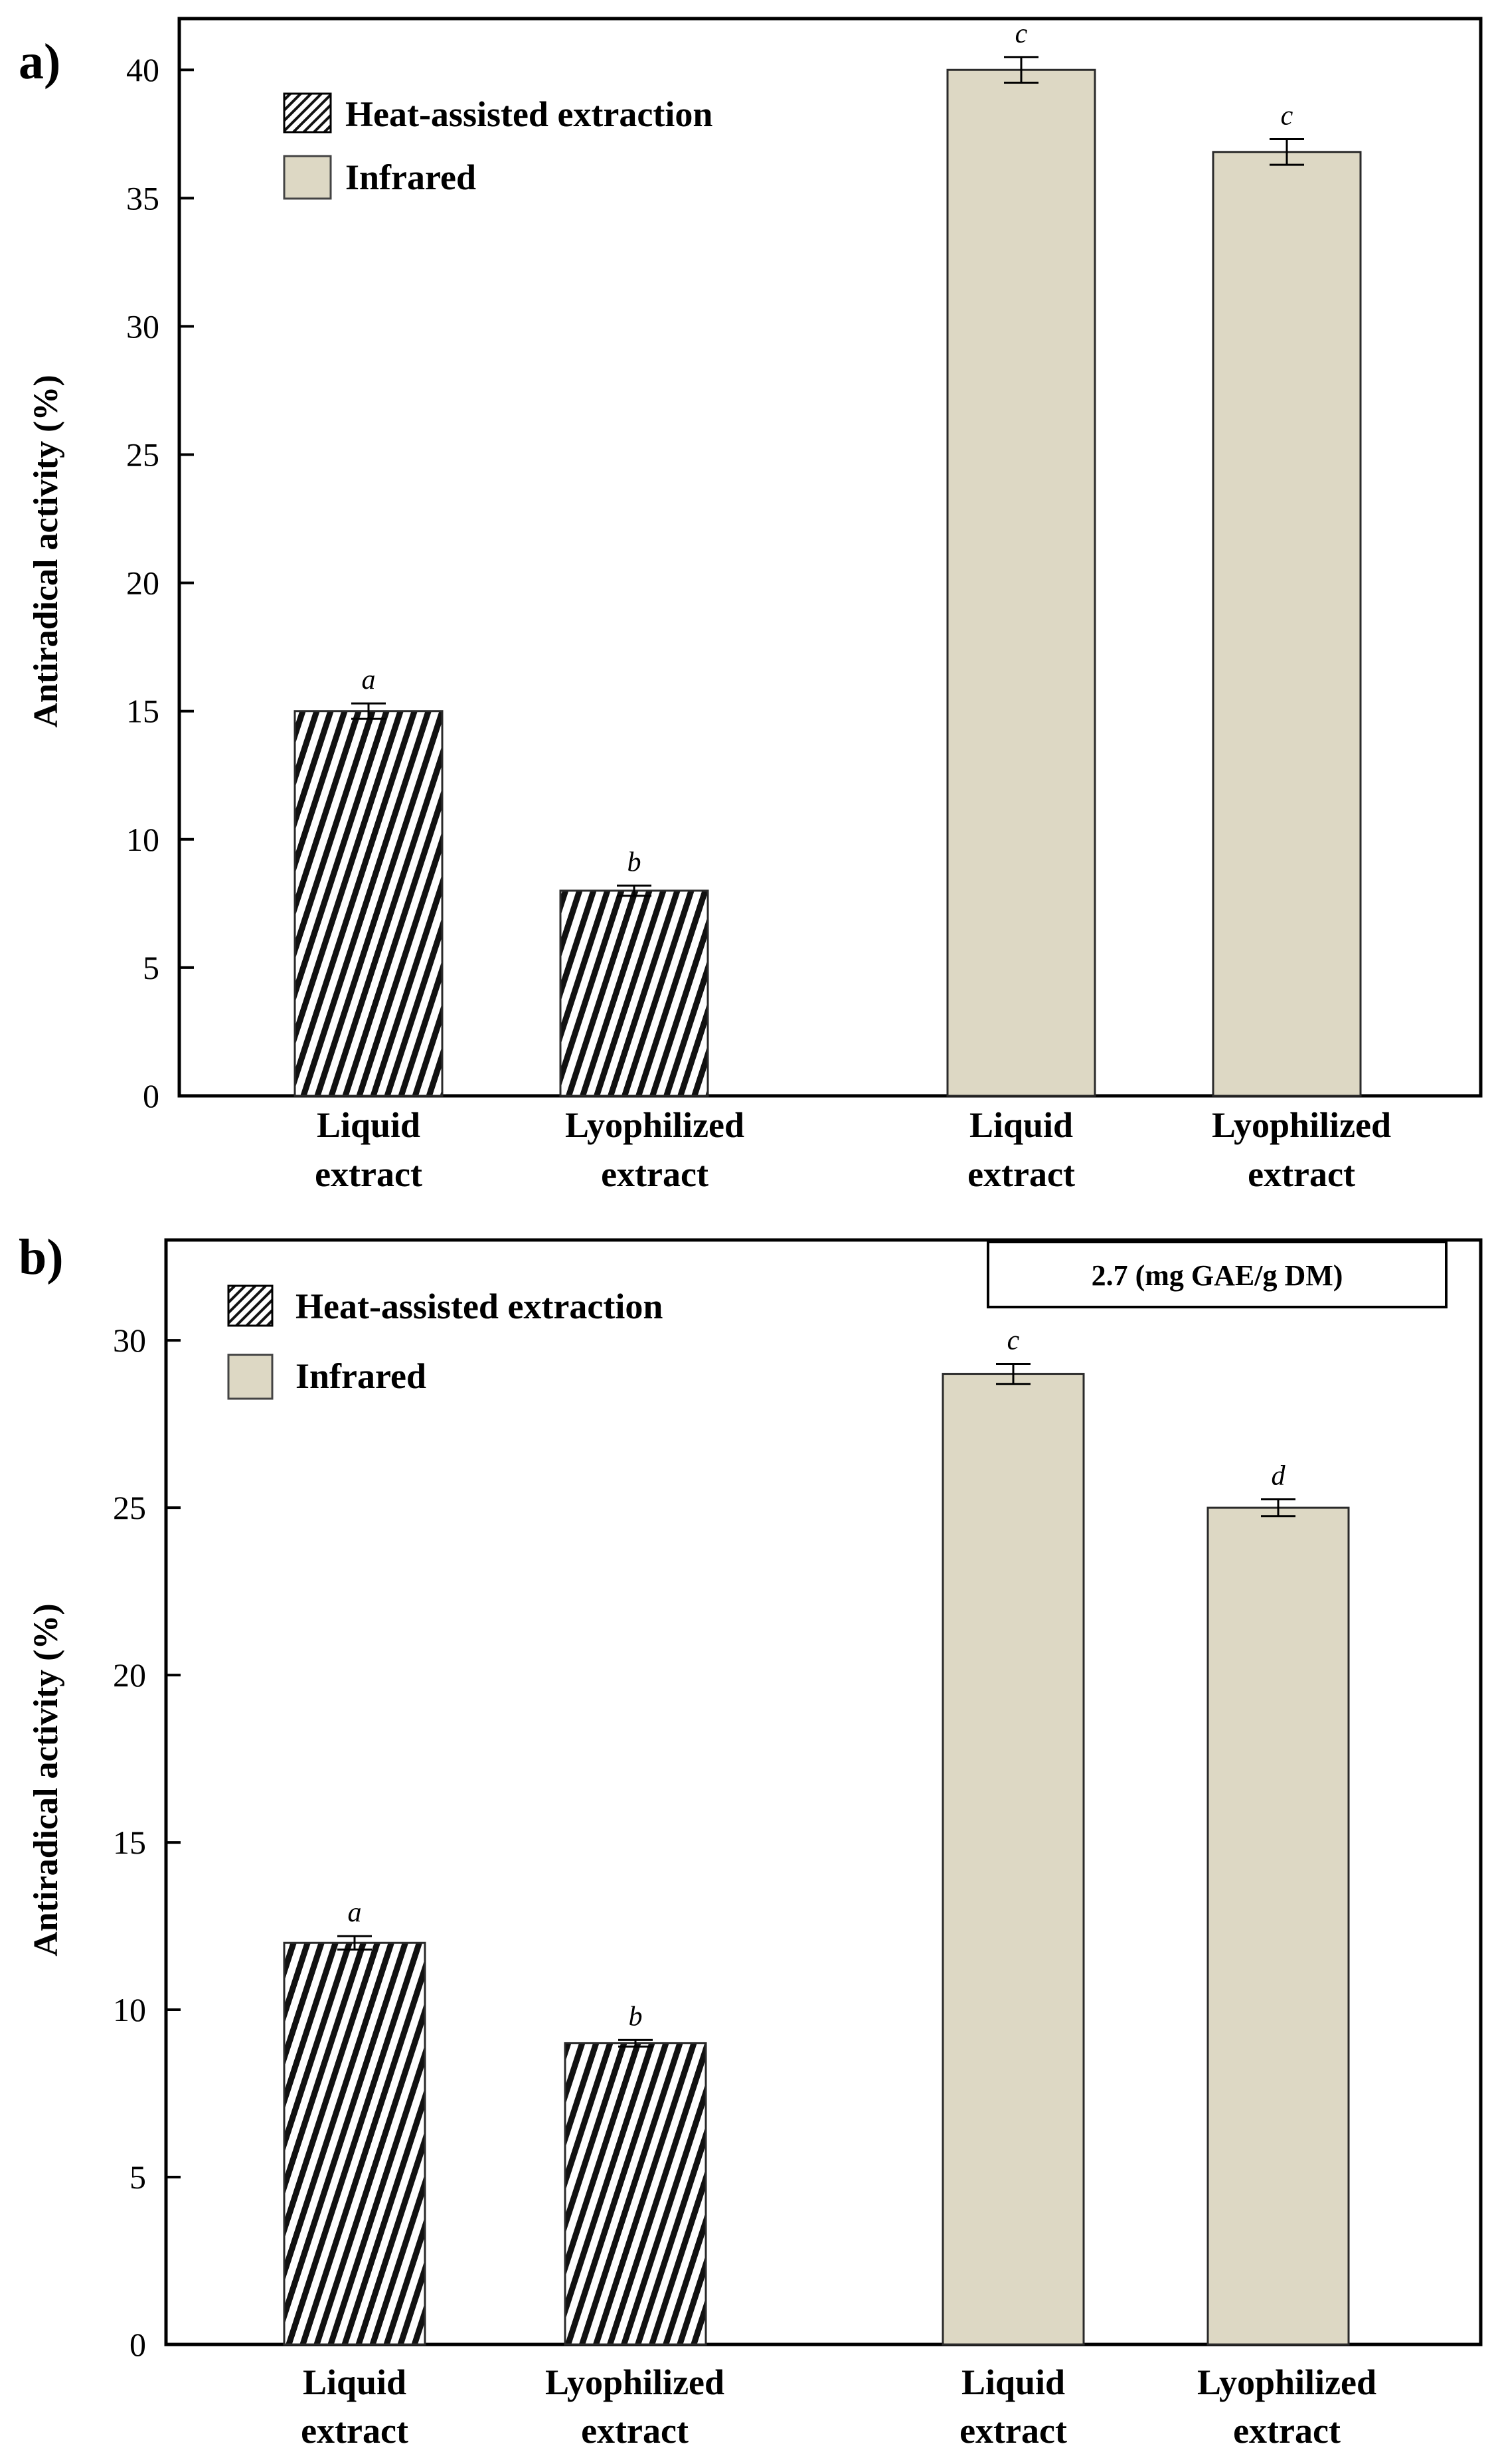 The width and height of the screenshot is (1494, 2464). Describe the element at coordinates (308, 112) in the screenshot. I see `panel-a-legend-swatch-heat` at that location.